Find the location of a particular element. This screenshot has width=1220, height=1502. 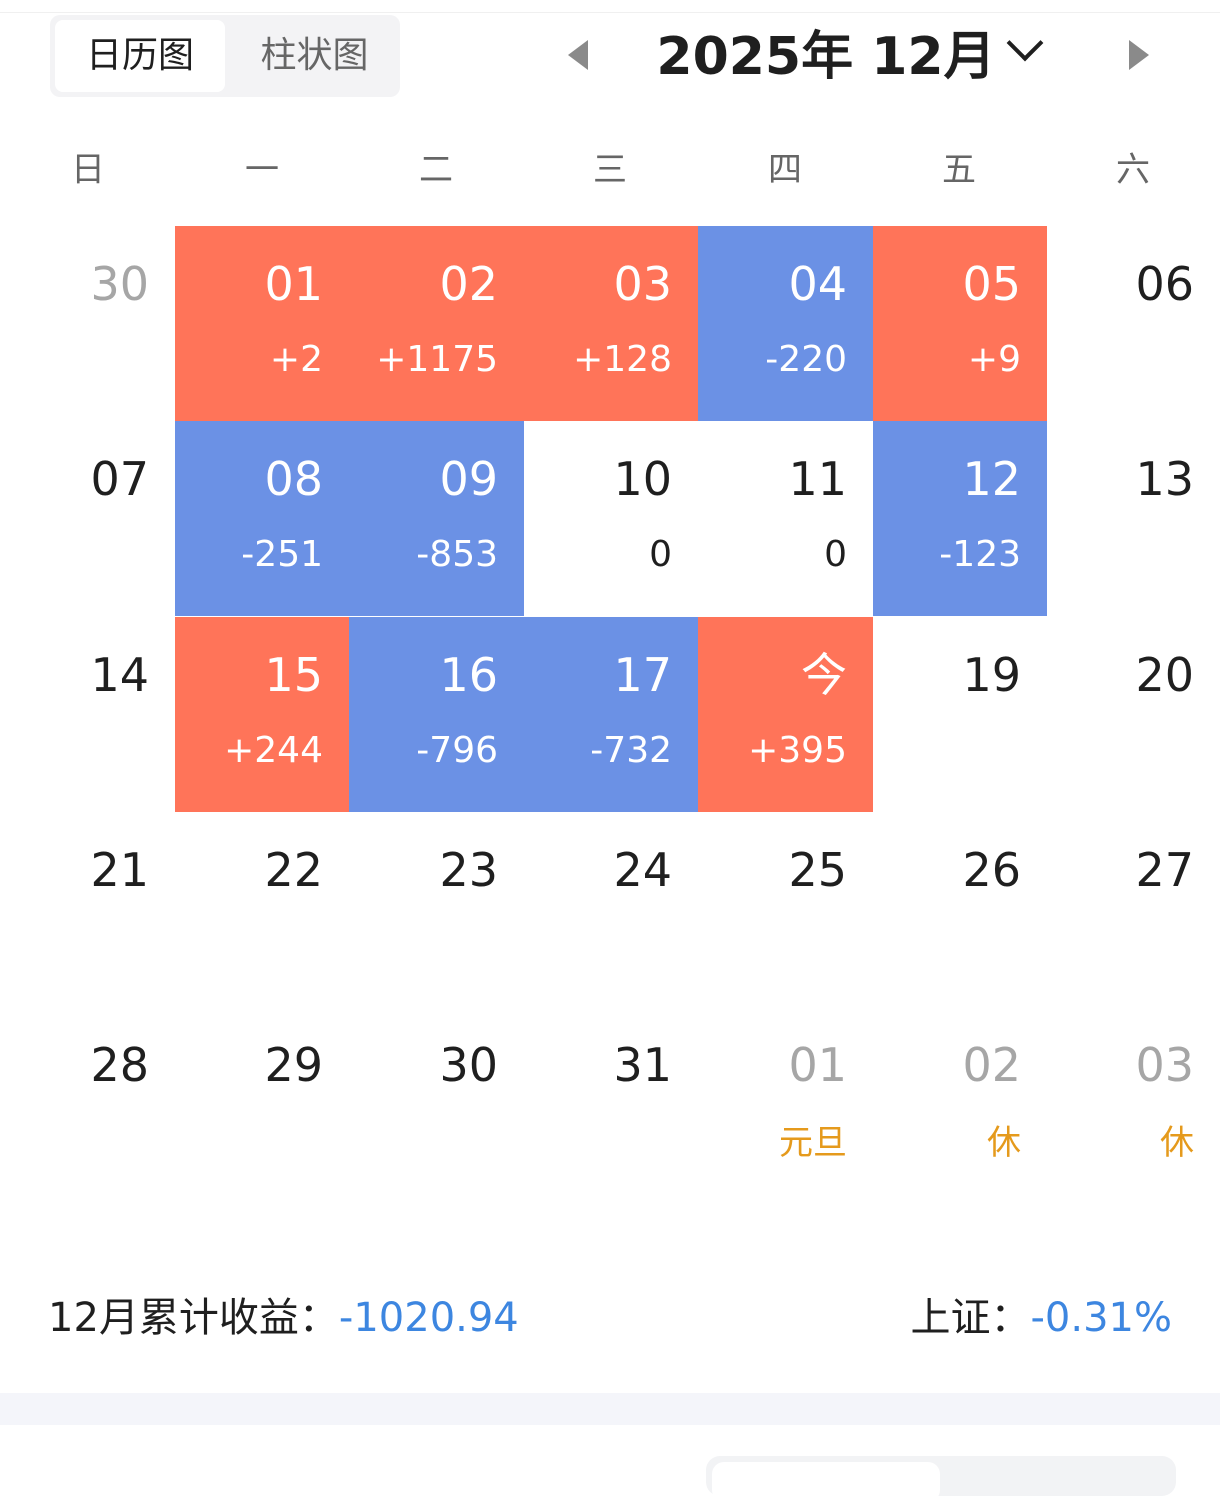

calendar-day-cell: 10 0 is located at coordinates (611, 518).